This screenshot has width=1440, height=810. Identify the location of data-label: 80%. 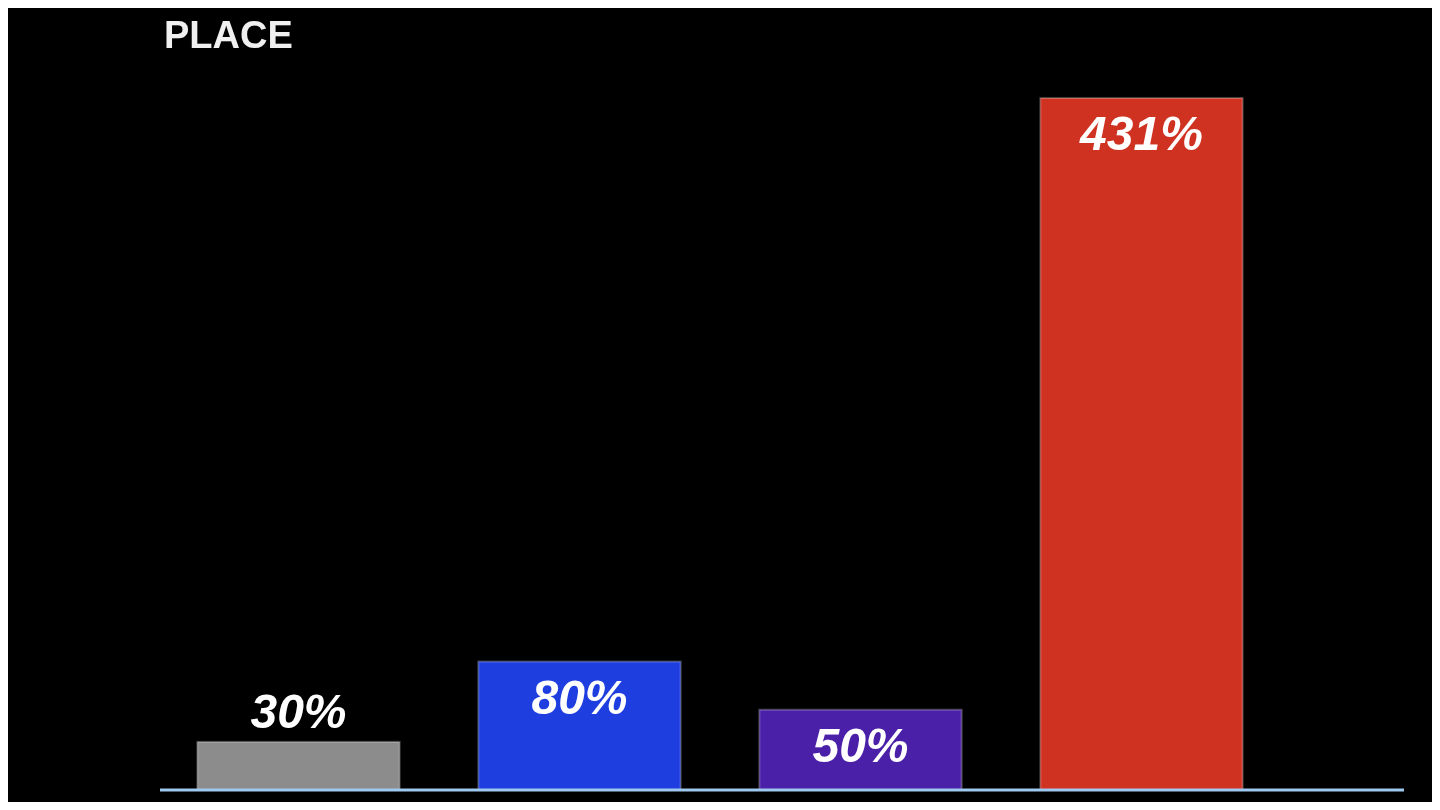
(579, 697).